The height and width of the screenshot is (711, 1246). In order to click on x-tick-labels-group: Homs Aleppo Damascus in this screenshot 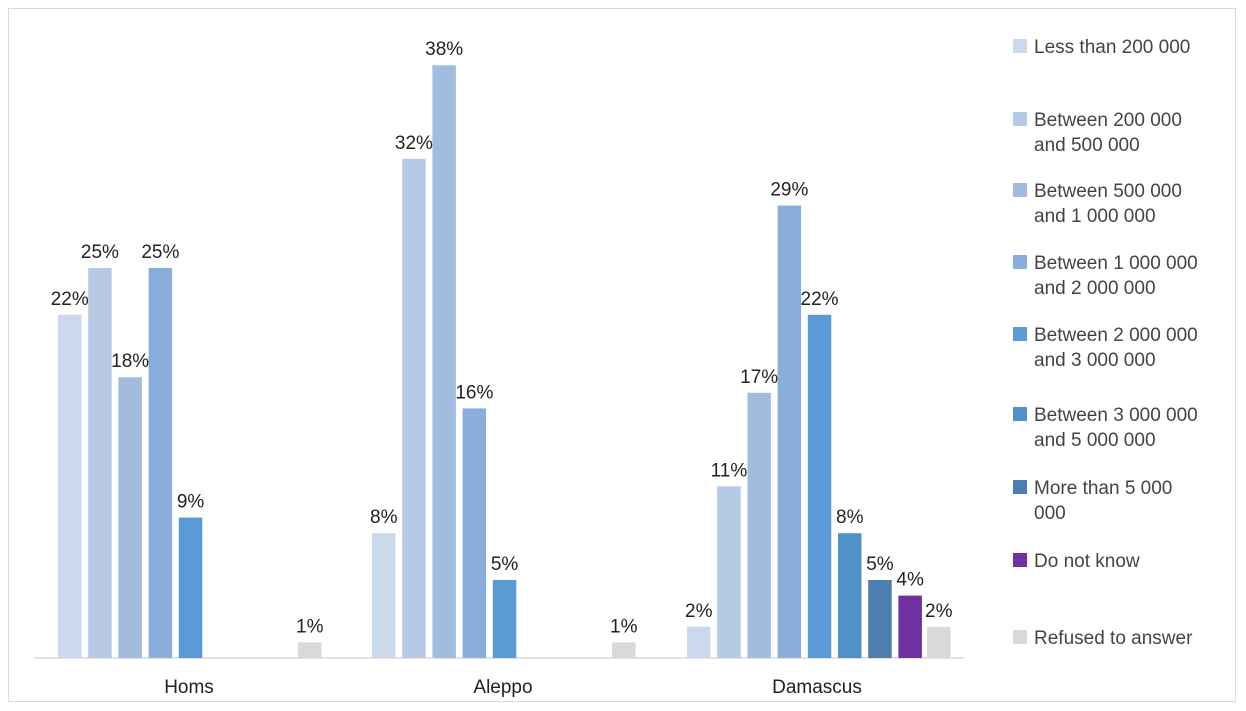, I will do `click(513, 687)`.